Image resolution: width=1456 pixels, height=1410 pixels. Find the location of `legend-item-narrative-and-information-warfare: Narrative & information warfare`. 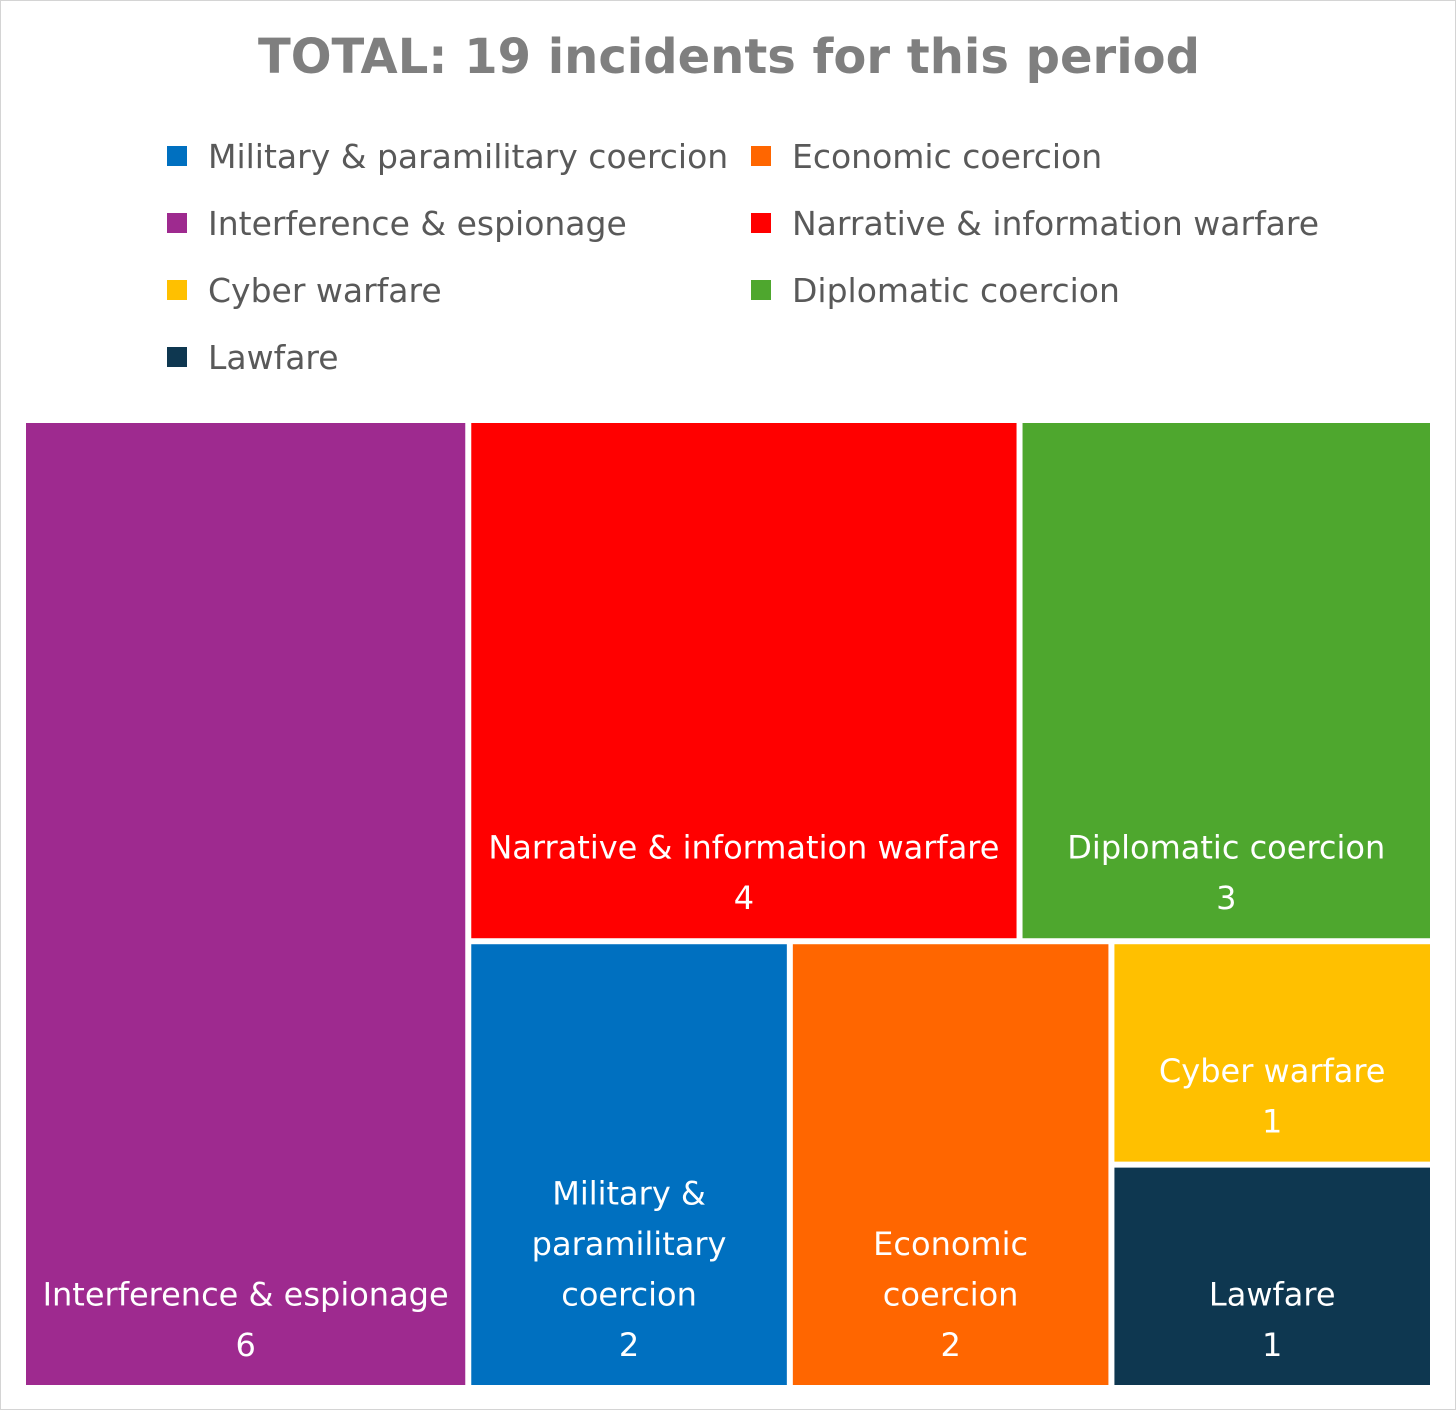

legend-item-narrative-and-information-warfare: Narrative & information warfare is located at coordinates (1035, 223).